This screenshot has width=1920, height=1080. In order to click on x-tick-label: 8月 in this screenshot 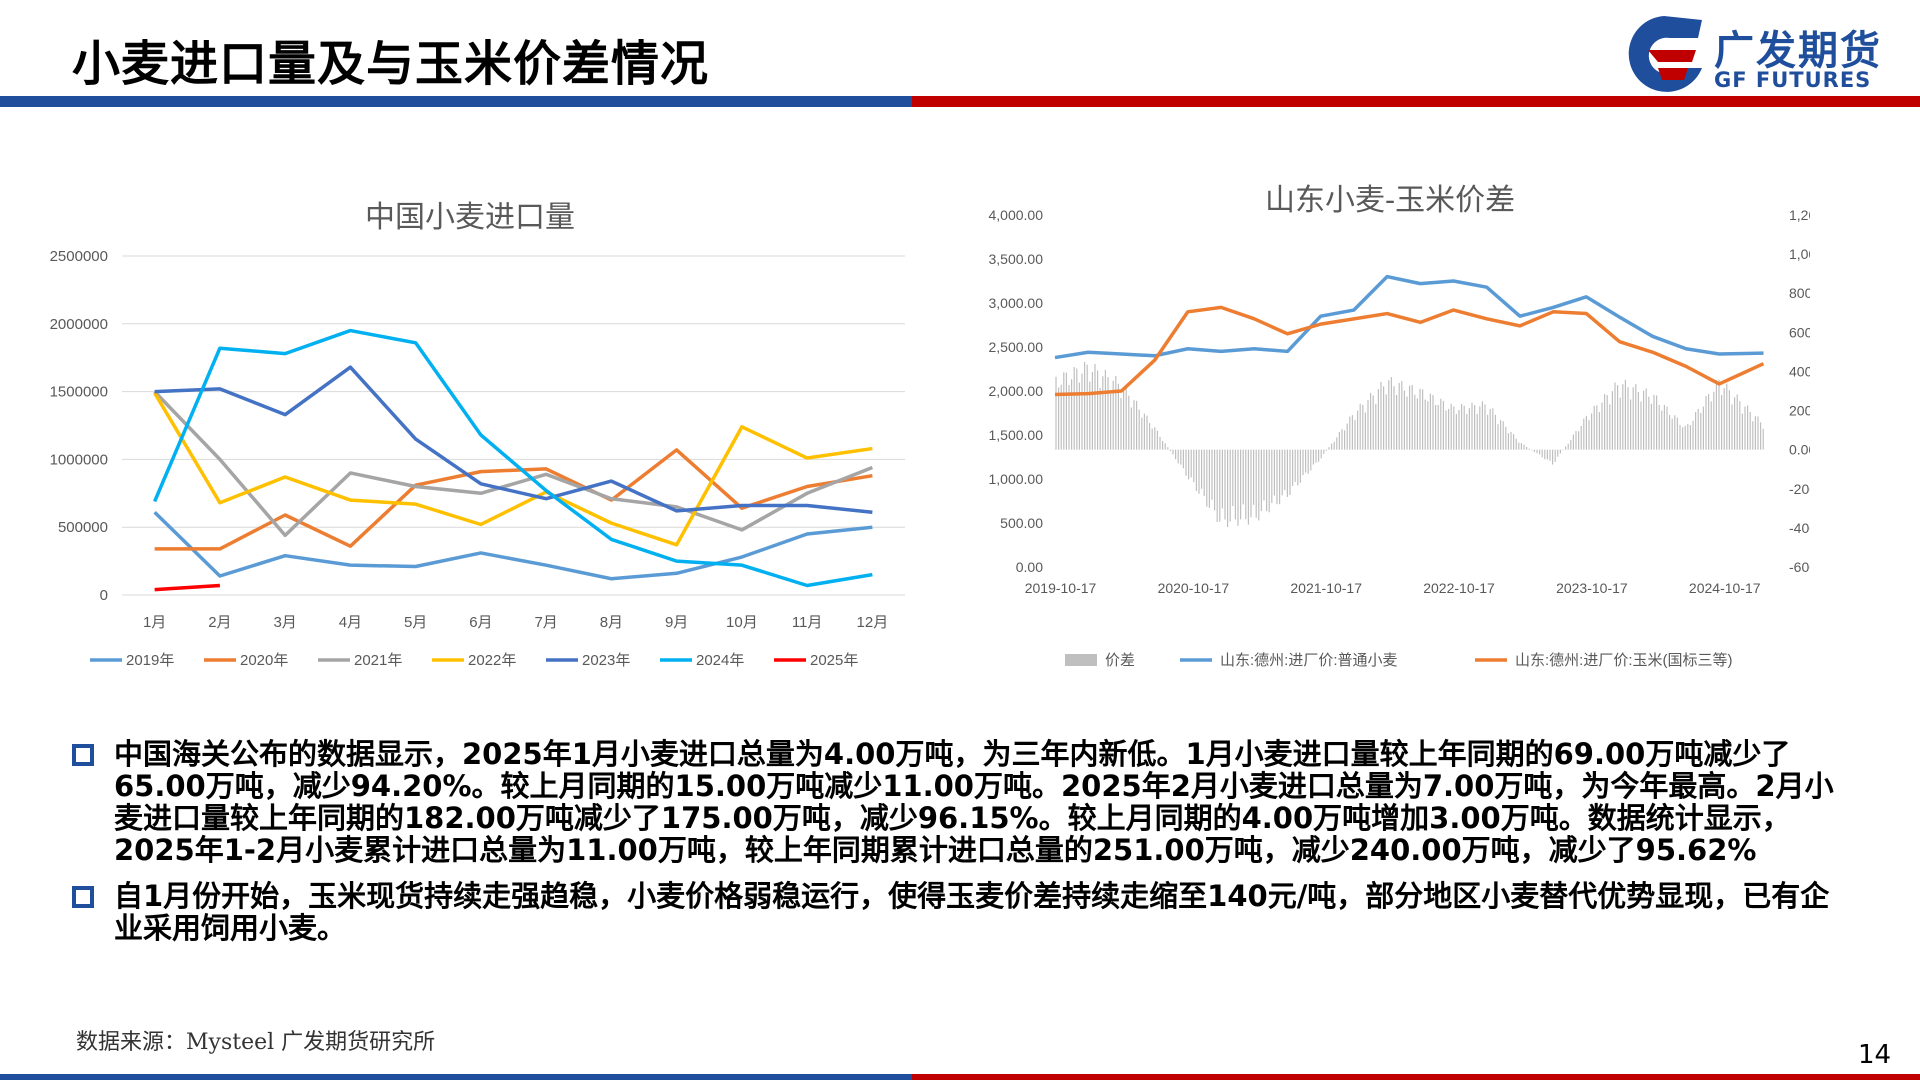, I will do `click(611, 622)`.